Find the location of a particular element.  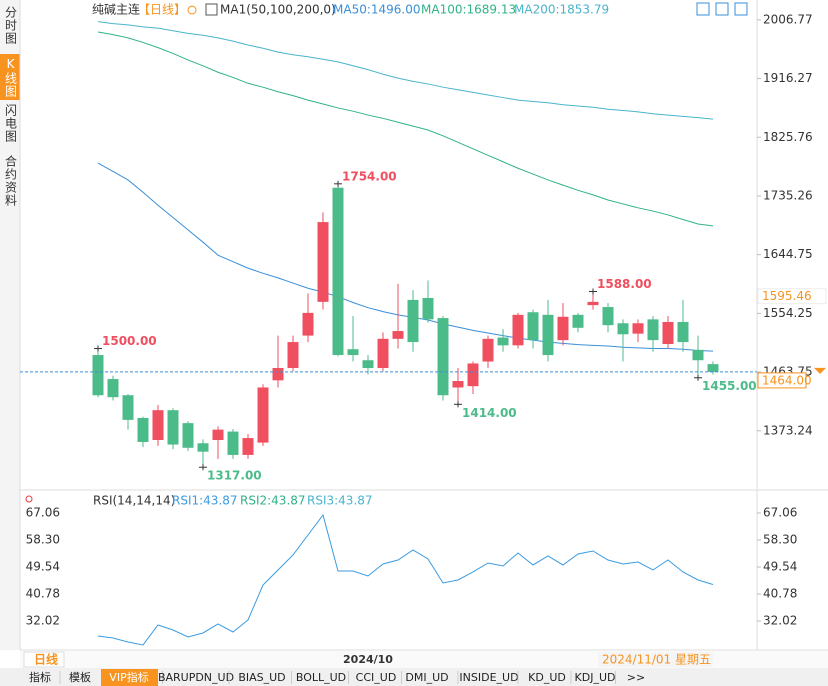

rsi-title: RSI(14,14,14) is located at coordinates (134, 501).